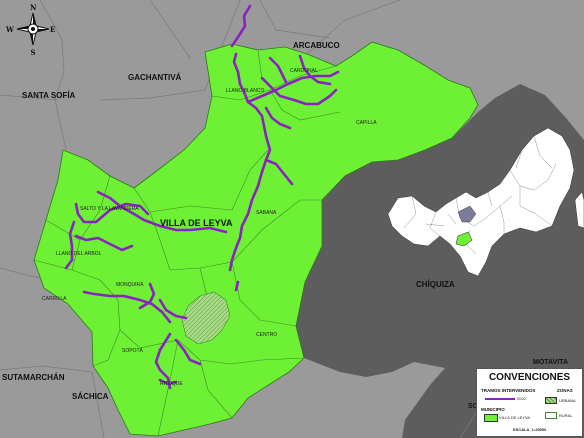  Describe the element at coordinates (133, 350) in the screenshot. I see `vereda-sopota: SOPOTÁ` at that location.